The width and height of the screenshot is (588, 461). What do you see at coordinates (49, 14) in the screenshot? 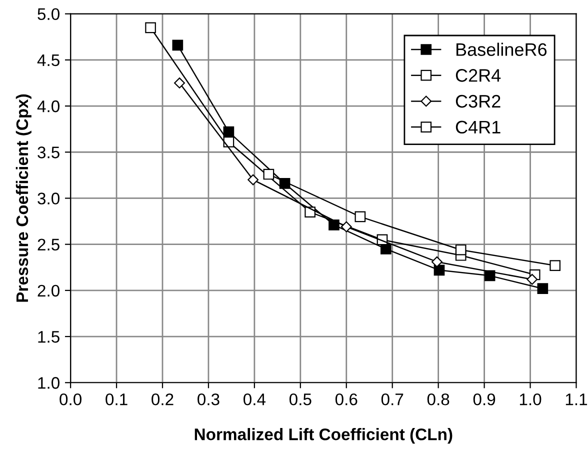
I see `y-tick-label: 5.0` at bounding box center [49, 14].